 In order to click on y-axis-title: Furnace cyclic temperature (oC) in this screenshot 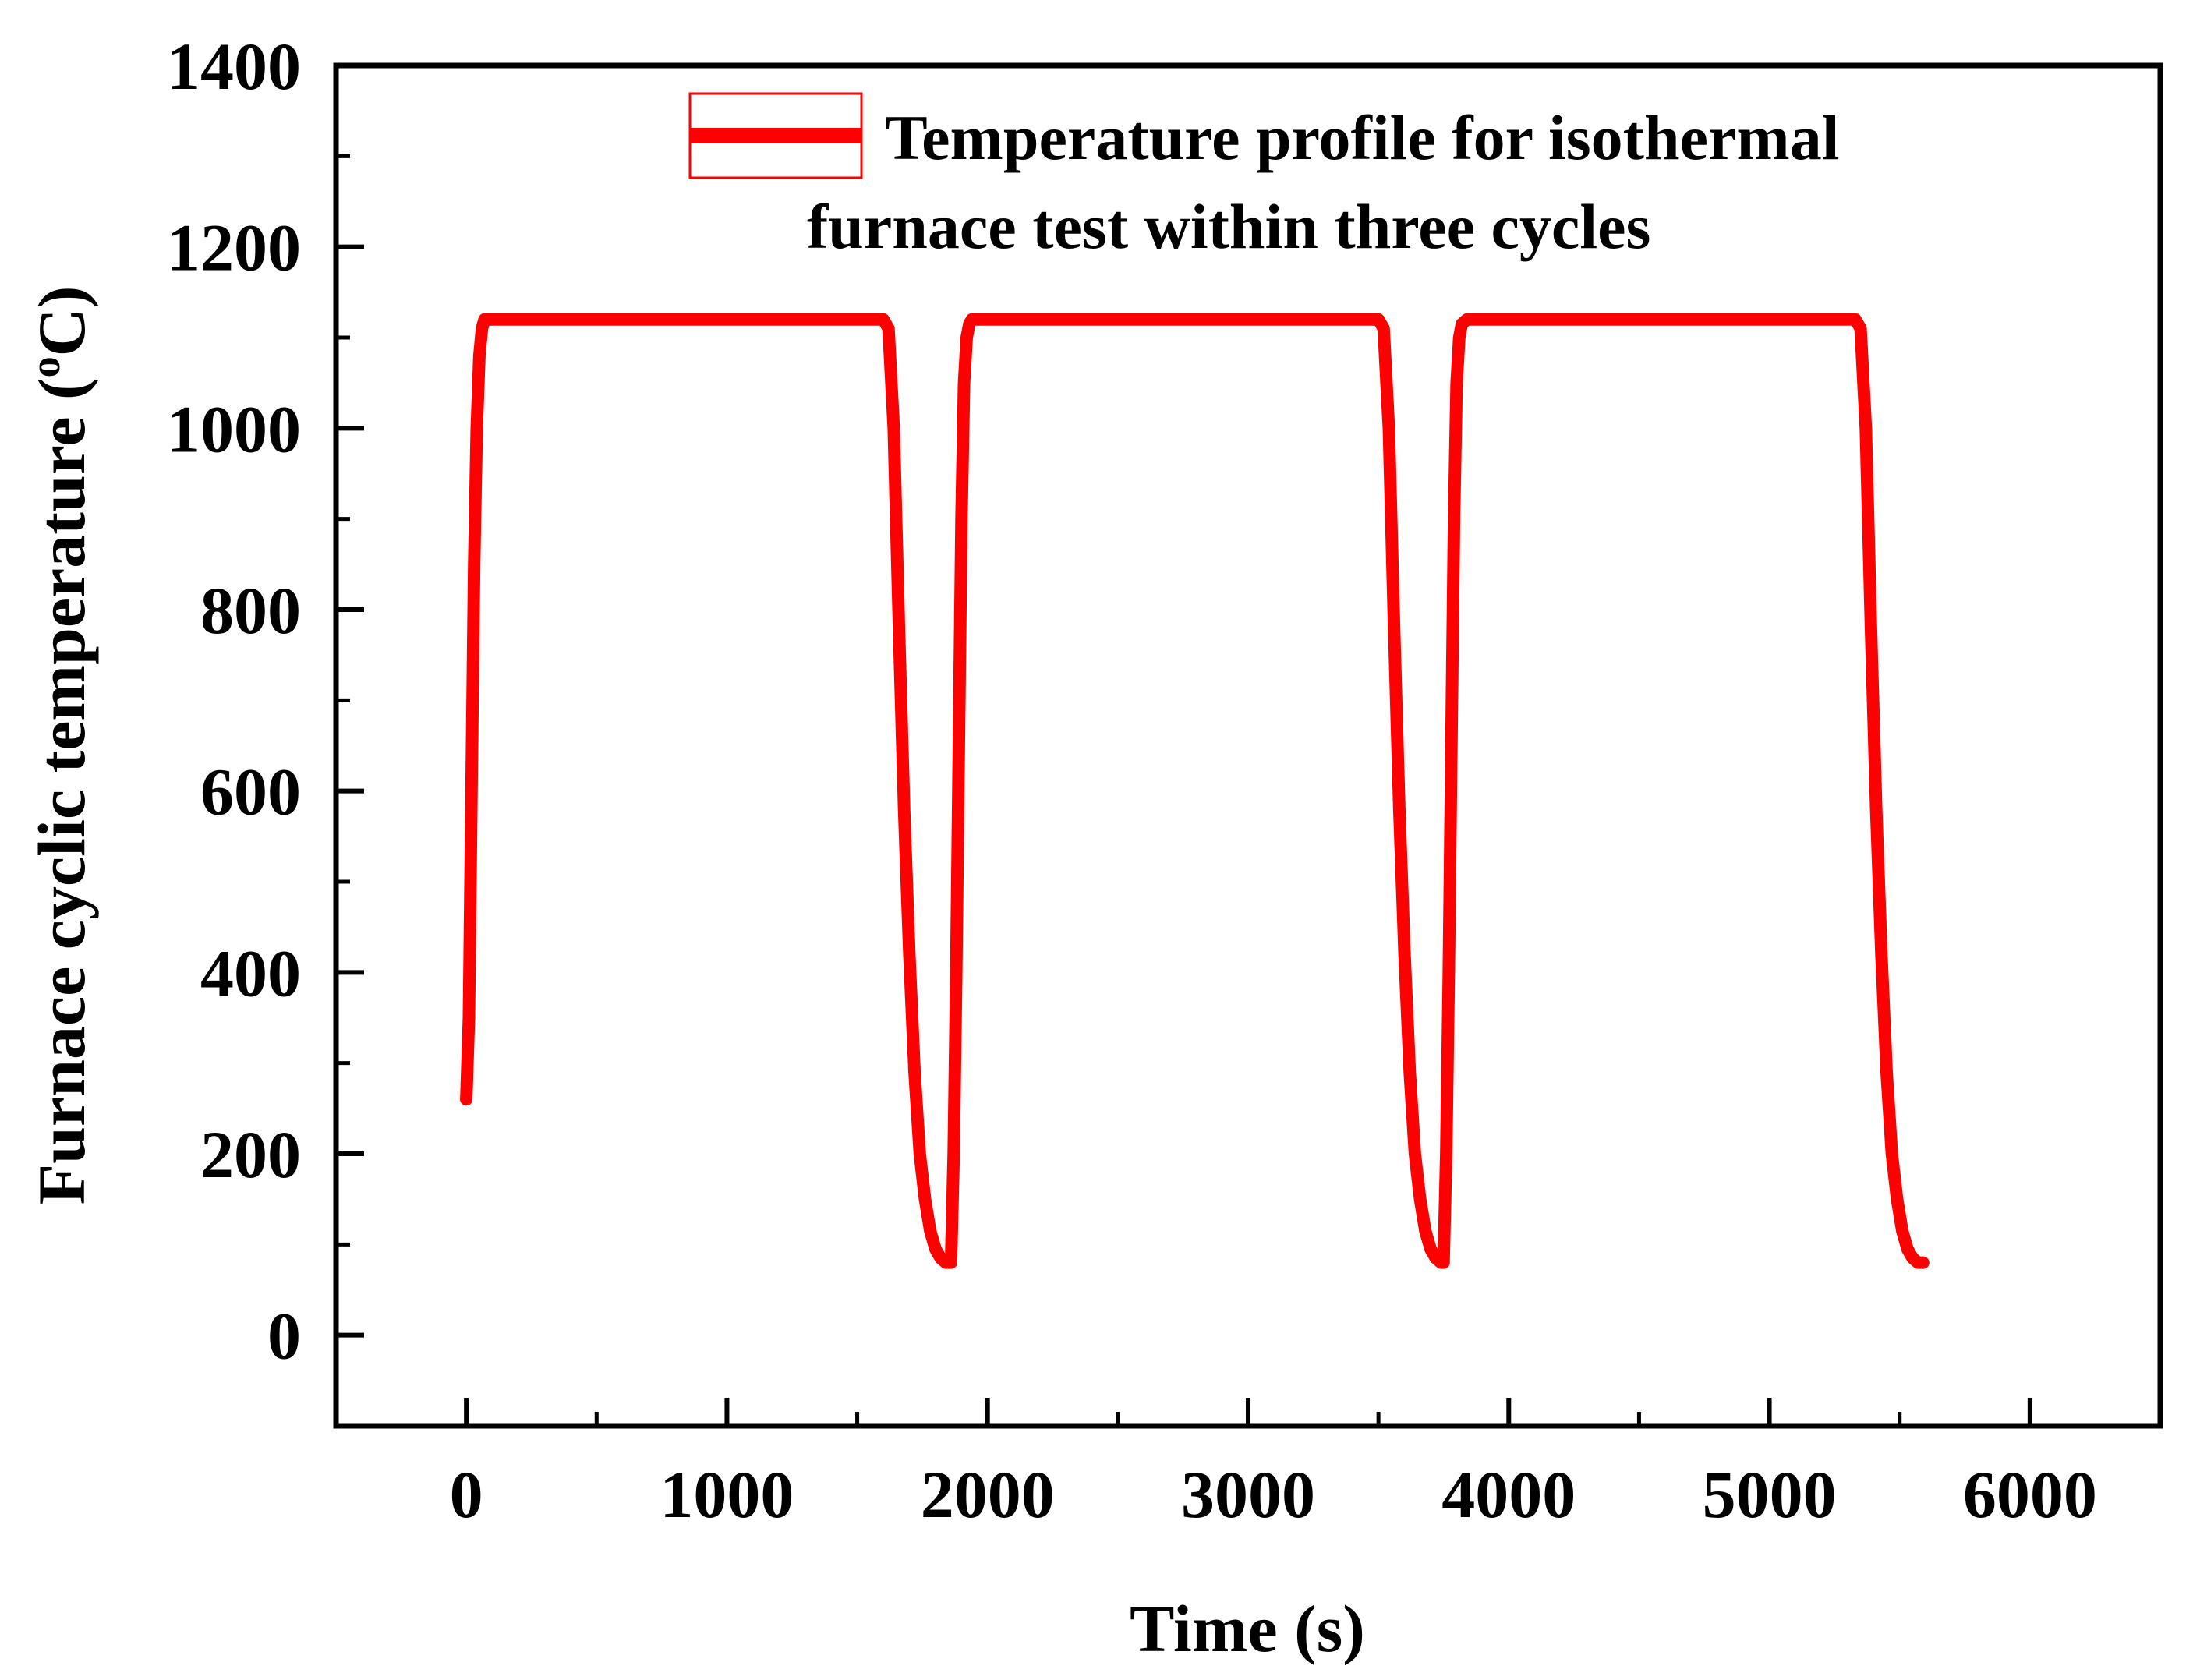, I will do `click(60, 746)`.